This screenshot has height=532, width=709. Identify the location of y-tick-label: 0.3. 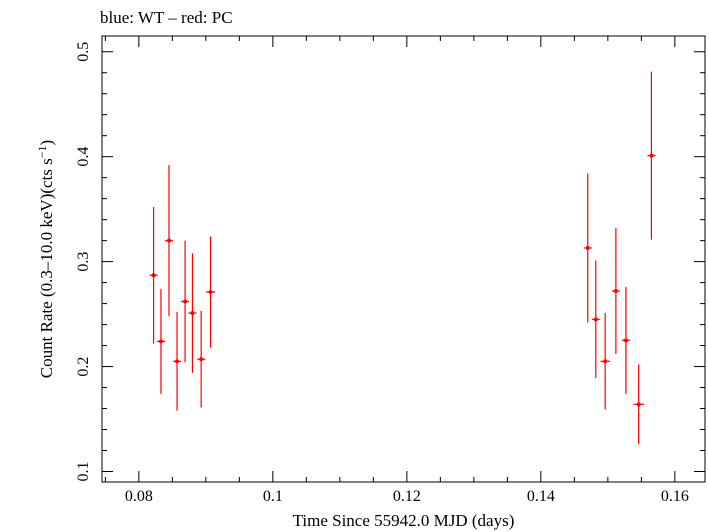
(83, 262).